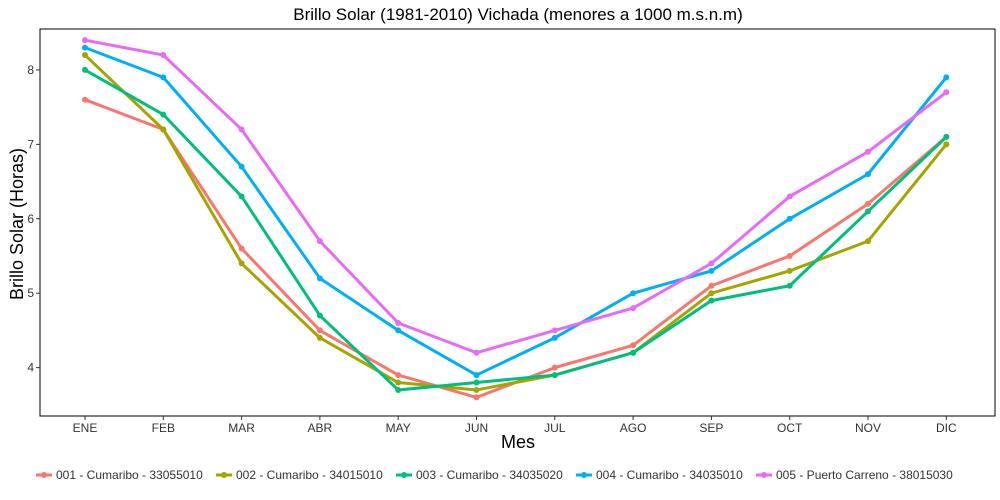  I want to click on x-tick-label: FEB, so click(163, 428).